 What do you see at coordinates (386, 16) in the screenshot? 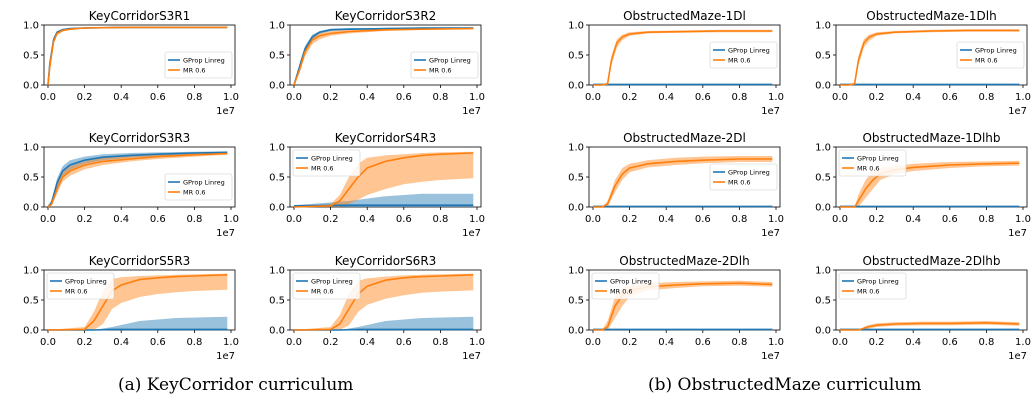
I see `subplot-title: KeyCorridorS3R2` at bounding box center [386, 16].